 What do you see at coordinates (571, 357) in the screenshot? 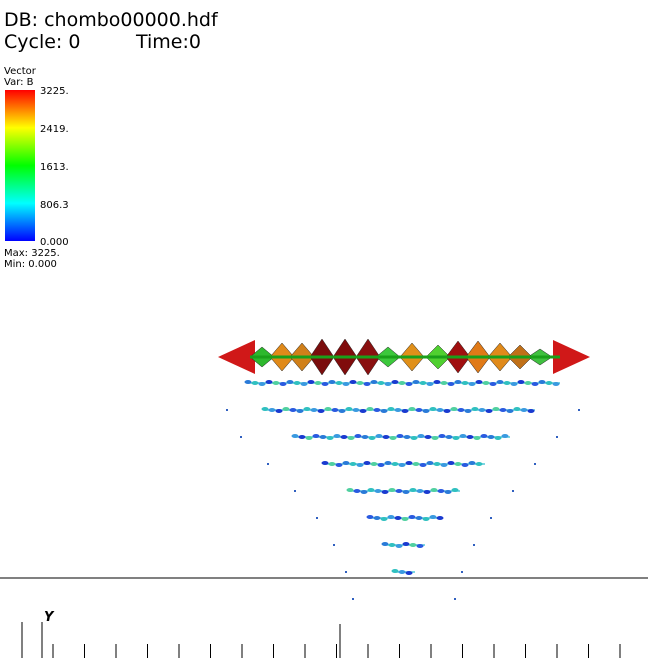
I see `arrow-head` at bounding box center [571, 357].